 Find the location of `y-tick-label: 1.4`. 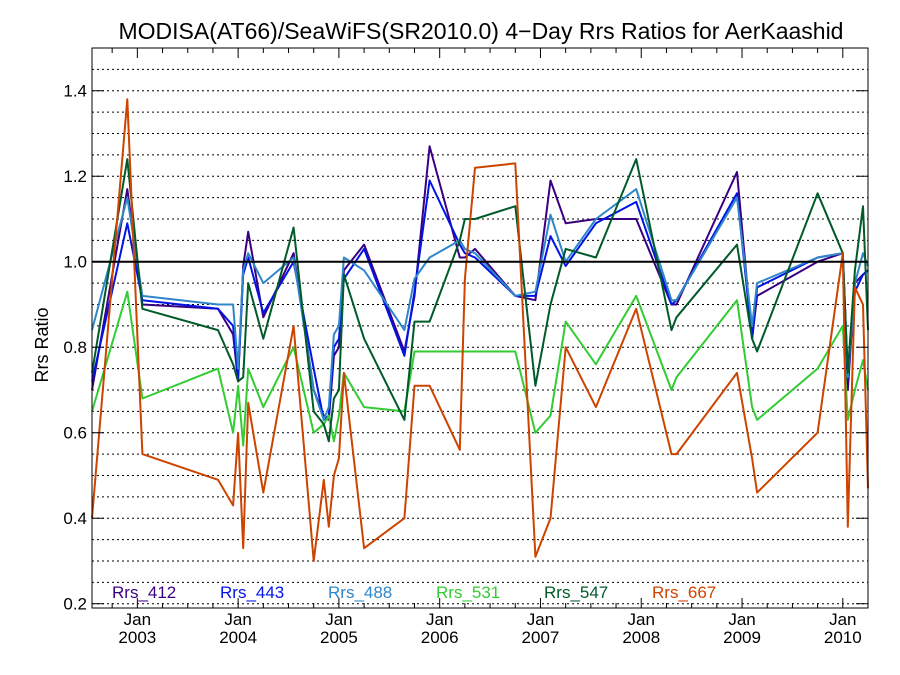

y-tick-label: 1.4 is located at coordinates (75, 91).